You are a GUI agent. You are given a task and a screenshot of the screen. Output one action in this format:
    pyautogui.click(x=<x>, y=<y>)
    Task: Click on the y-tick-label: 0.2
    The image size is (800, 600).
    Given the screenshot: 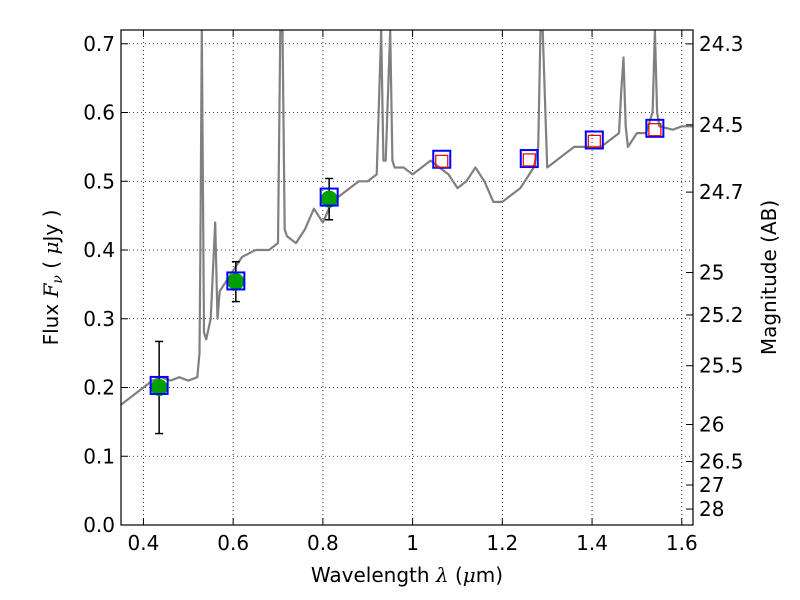 What is the action you would take?
    pyautogui.click(x=99, y=388)
    